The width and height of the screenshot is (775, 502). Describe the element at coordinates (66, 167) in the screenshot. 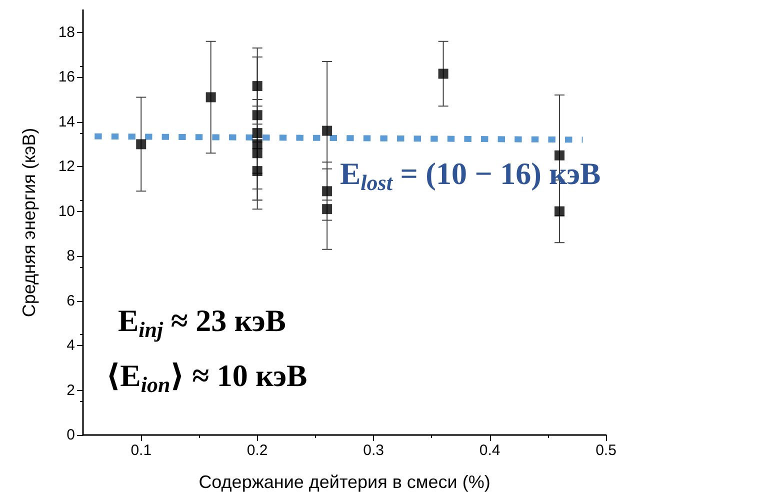

I see `y-tick-label: 12` at that location.